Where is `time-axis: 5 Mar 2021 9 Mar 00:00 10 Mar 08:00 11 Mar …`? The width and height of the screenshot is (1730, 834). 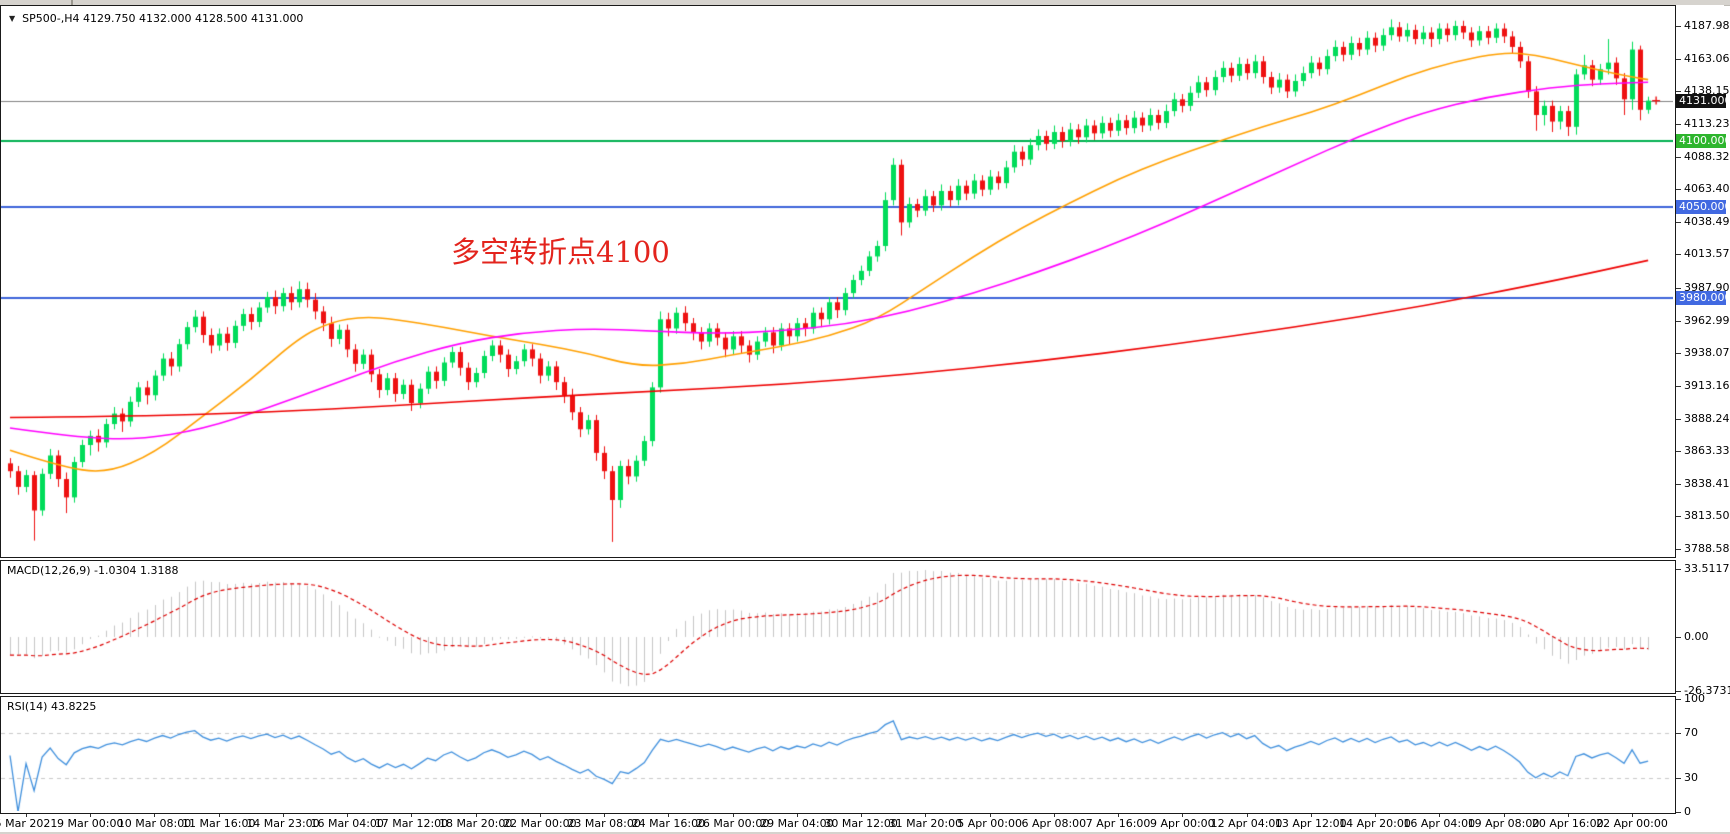 time-axis: 5 Mar 2021 9 Mar 00:00 10 Mar 08:00 11 Mar … is located at coordinates (862, 823).